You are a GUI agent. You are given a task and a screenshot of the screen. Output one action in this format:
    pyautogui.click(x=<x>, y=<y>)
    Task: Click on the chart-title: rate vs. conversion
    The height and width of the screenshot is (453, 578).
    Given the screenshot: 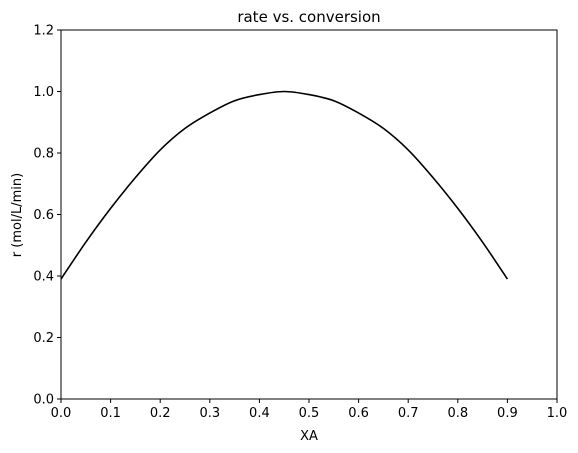 What is the action you would take?
    pyautogui.click(x=308, y=17)
    